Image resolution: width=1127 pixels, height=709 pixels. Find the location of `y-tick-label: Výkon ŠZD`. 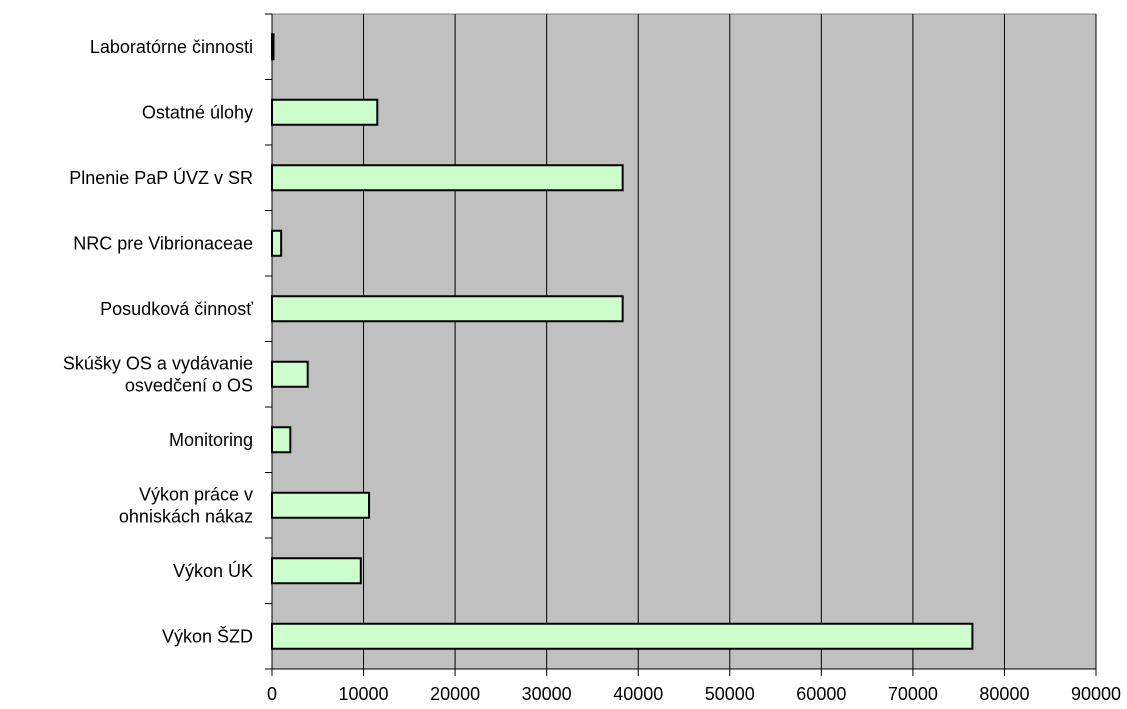

y-tick-label: Výkon ŠZD is located at coordinates (207, 636).